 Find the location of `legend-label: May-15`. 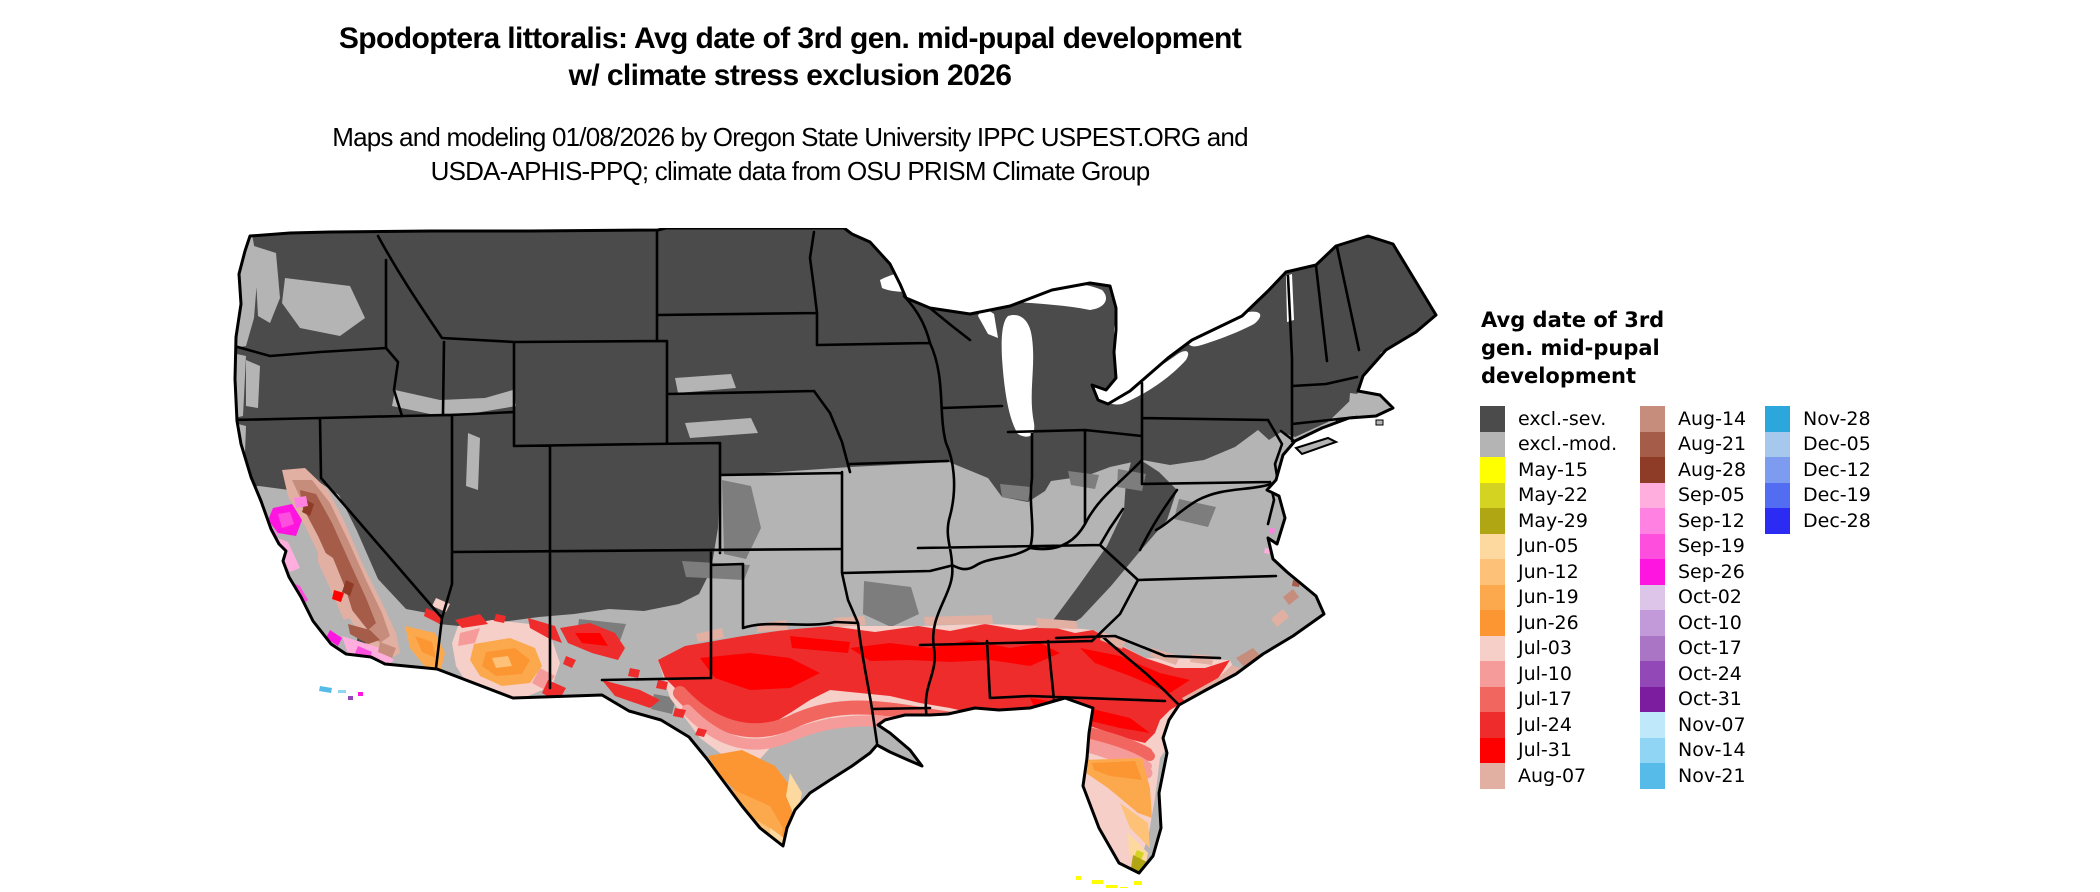

legend-label: May-15 is located at coordinates (1553, 469).